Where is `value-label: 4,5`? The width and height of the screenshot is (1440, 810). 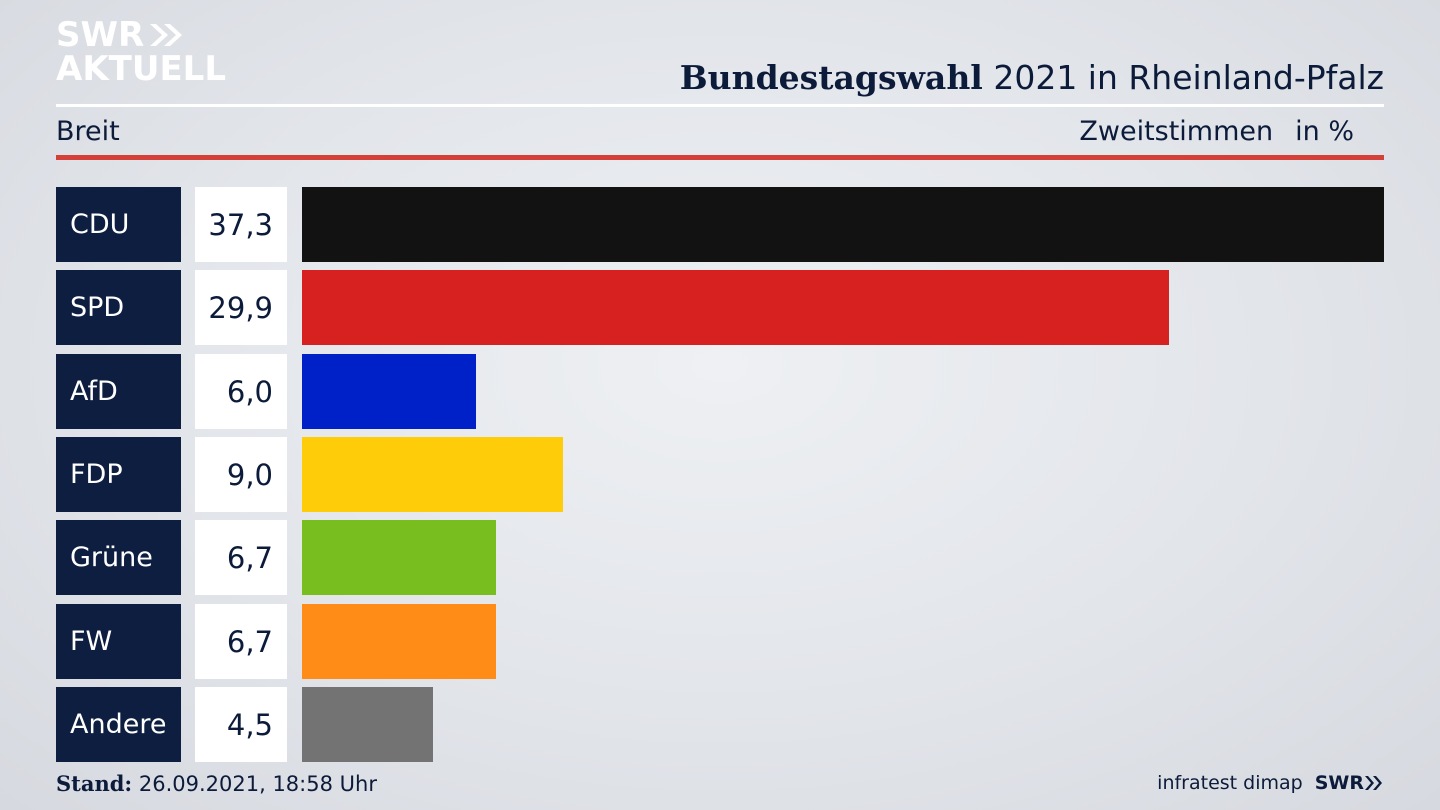 value-label: 4,5 is located at coordinates (241, 724).